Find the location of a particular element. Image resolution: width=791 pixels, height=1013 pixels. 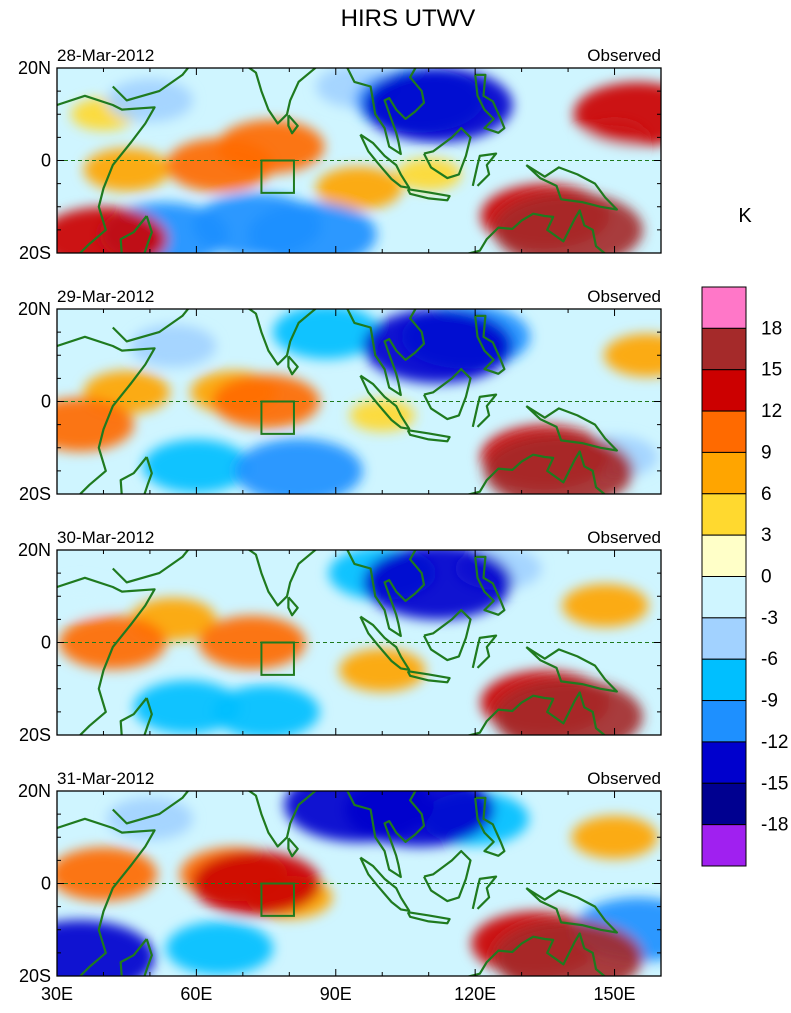

chart-title: HIRS UTWV is located at coordinates (408, 18).